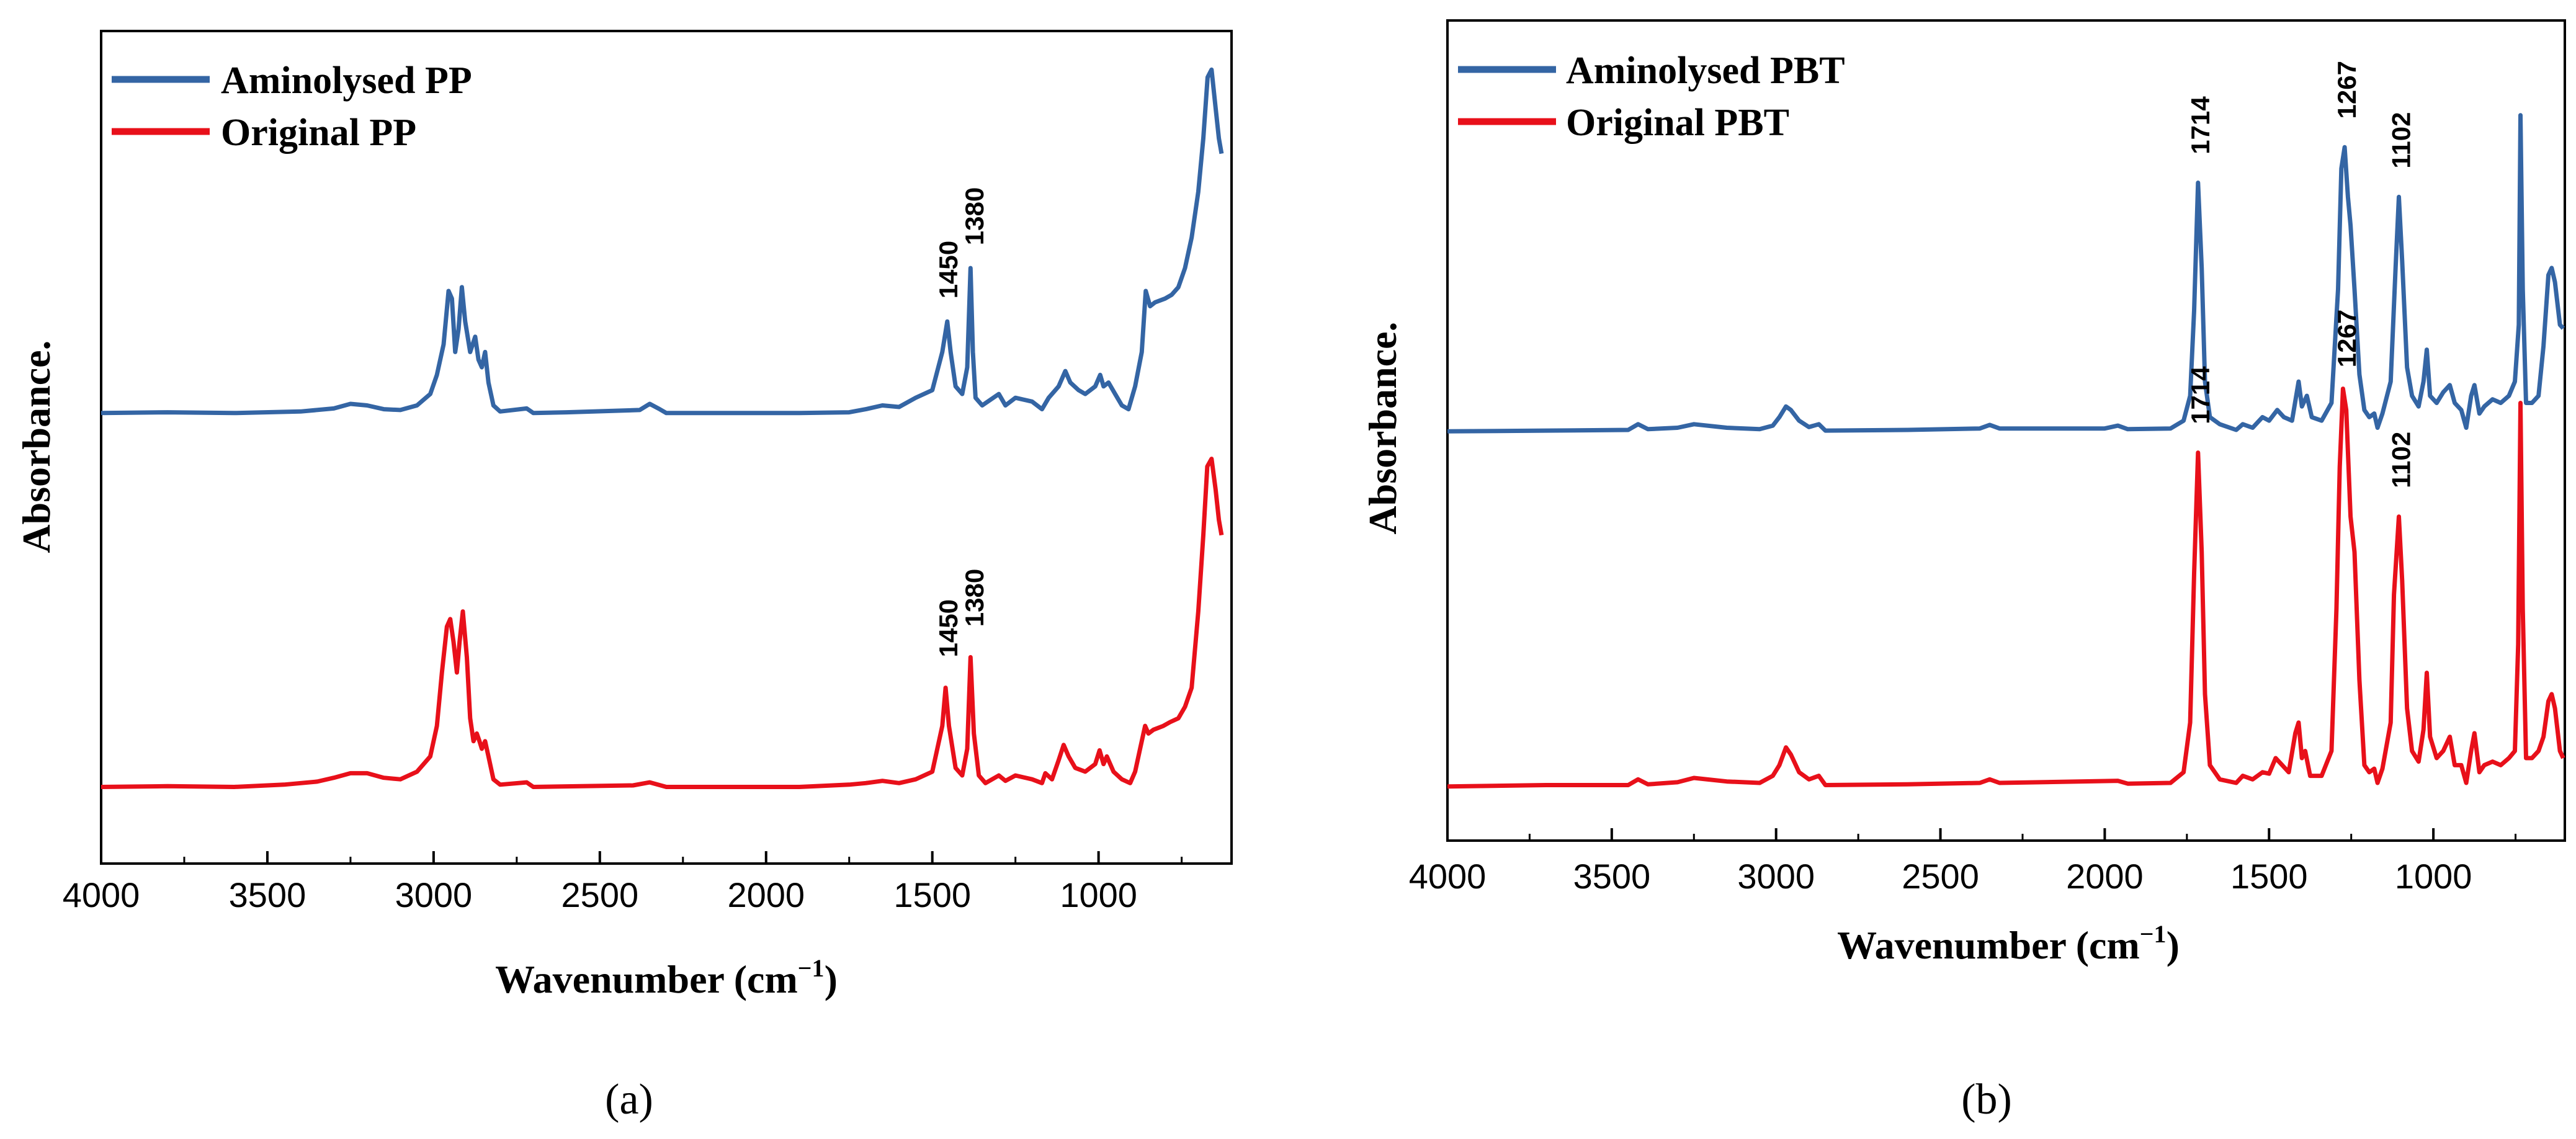  I want to click on legend-label-aminolysed-pbt: Aminolysed PBT, so click(1705, 71).